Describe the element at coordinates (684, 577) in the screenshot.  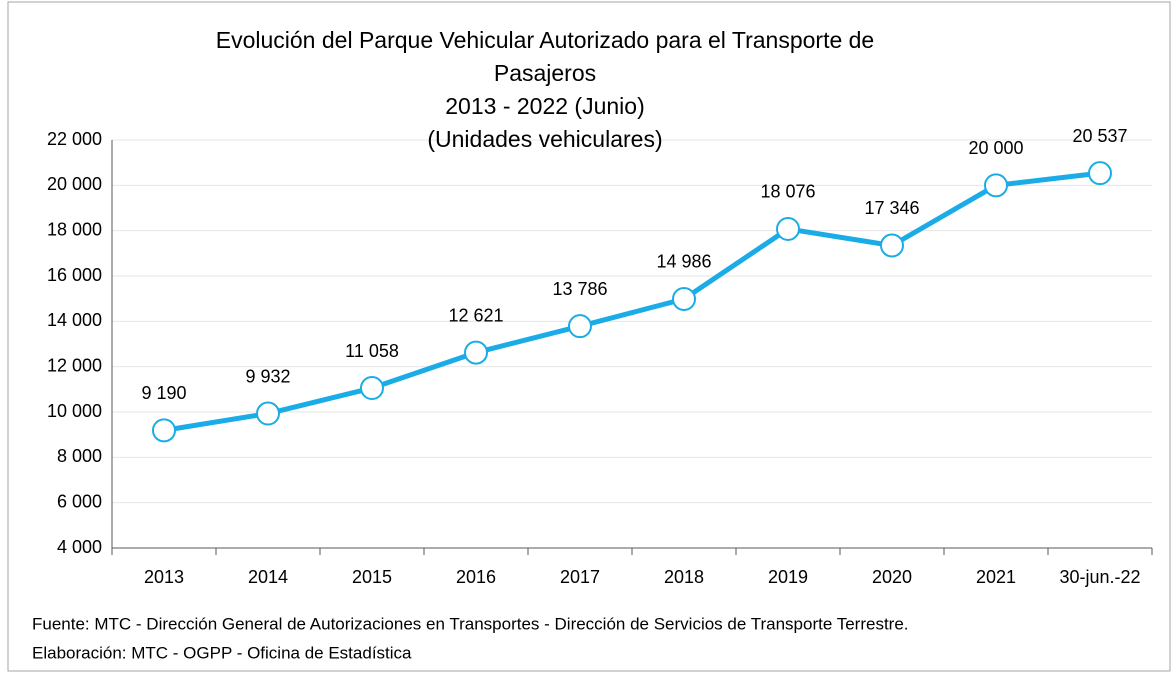
I see `x-tick-label: 2018` at that location.